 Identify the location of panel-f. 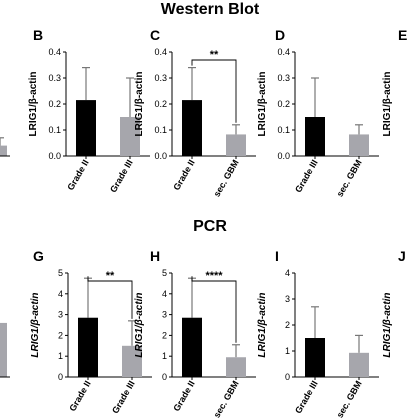
(5, 350).